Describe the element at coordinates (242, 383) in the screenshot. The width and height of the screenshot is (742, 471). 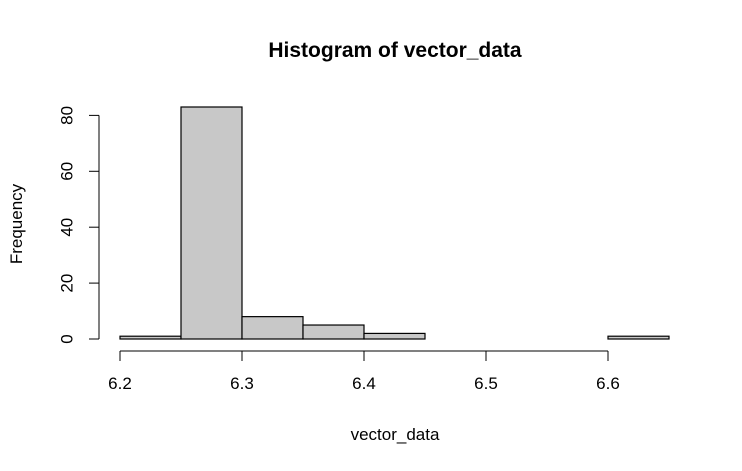
I see `x-tick-label-1: 6.3` at that location.